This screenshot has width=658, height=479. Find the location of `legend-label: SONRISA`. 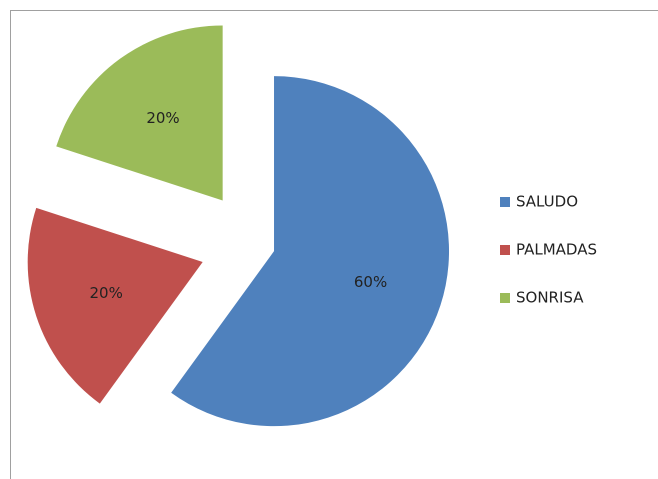

legend-label: SONRISA is located at coordinates (550, 298).